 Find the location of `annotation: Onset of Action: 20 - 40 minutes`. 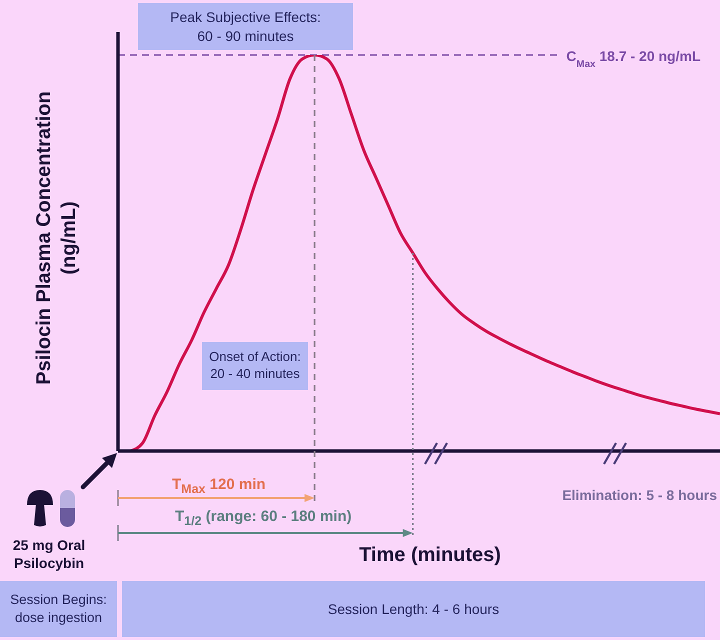

annotation: Onset of Action: 20 - 40 minutes is located at coordinates (255, 366).